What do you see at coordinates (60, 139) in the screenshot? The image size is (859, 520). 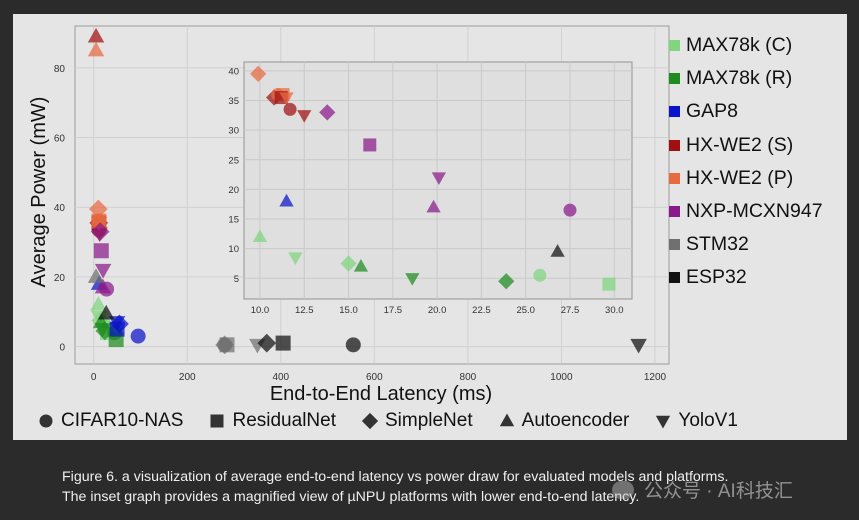 I see `y-tick-label: 60` at bounding box center [60, 139].